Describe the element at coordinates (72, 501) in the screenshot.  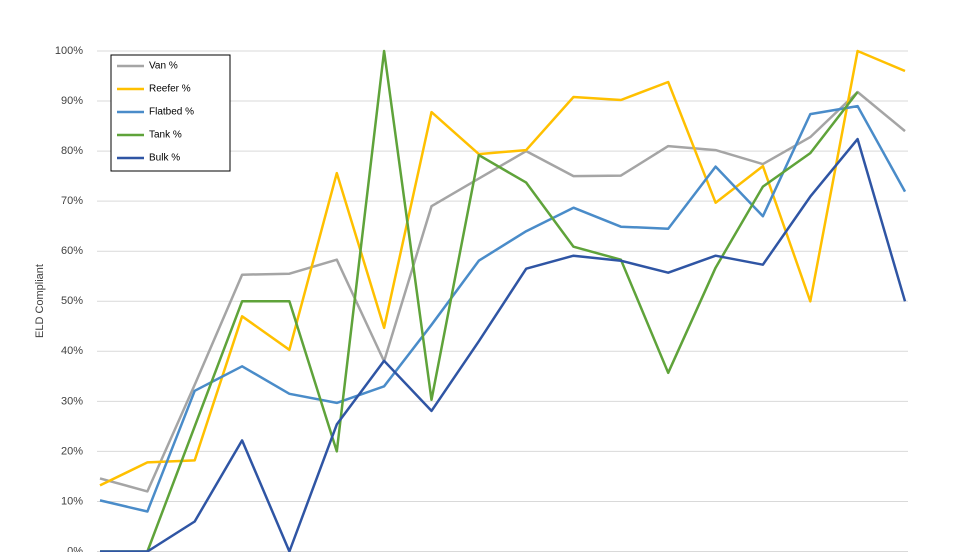
I see `y-tick-label: 10%` at that location.